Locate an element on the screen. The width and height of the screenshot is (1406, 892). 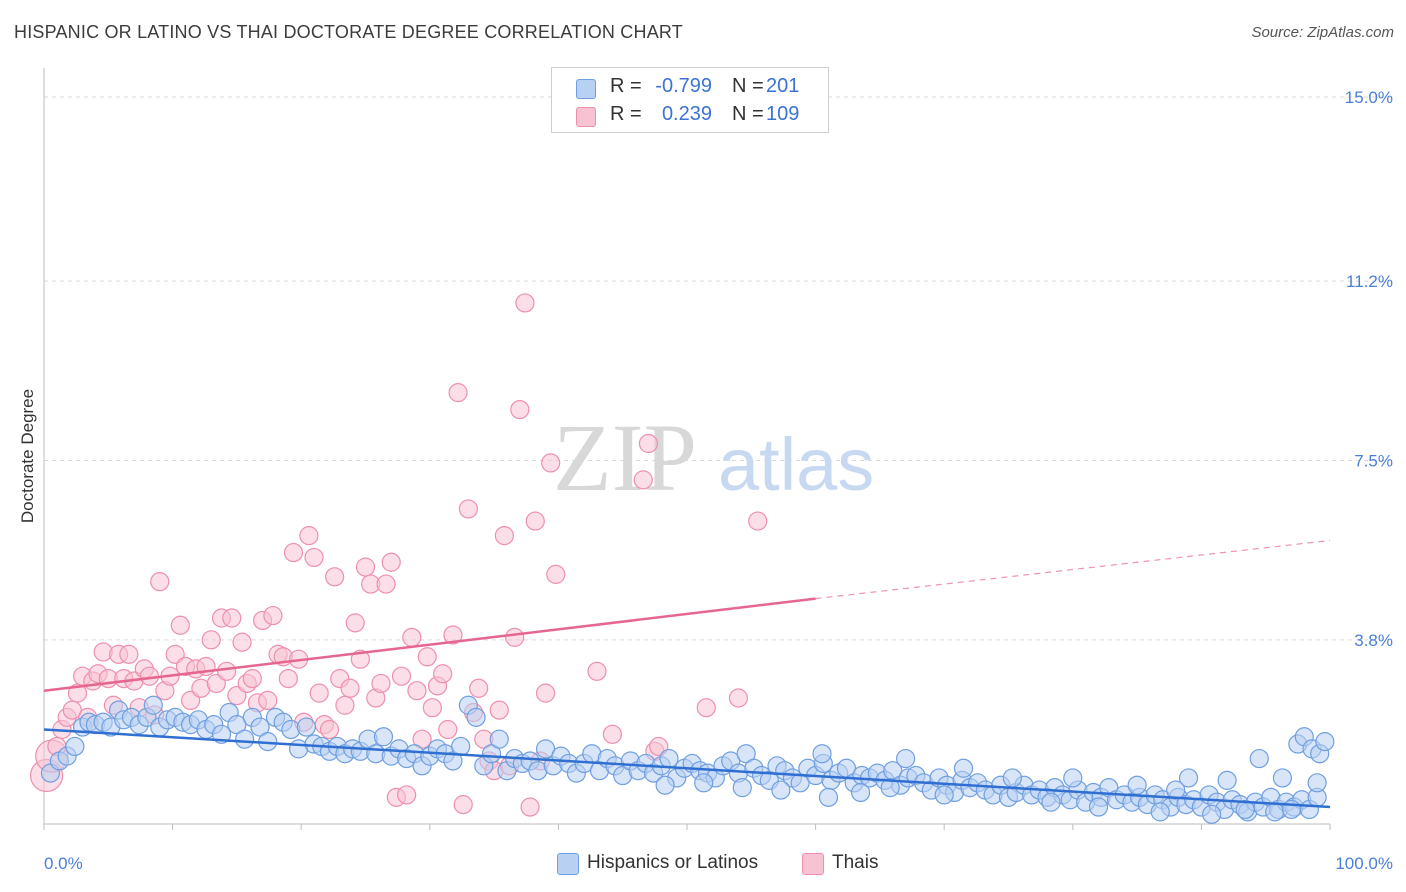
hispanics-trend-line is located at coordinates (687, 768).